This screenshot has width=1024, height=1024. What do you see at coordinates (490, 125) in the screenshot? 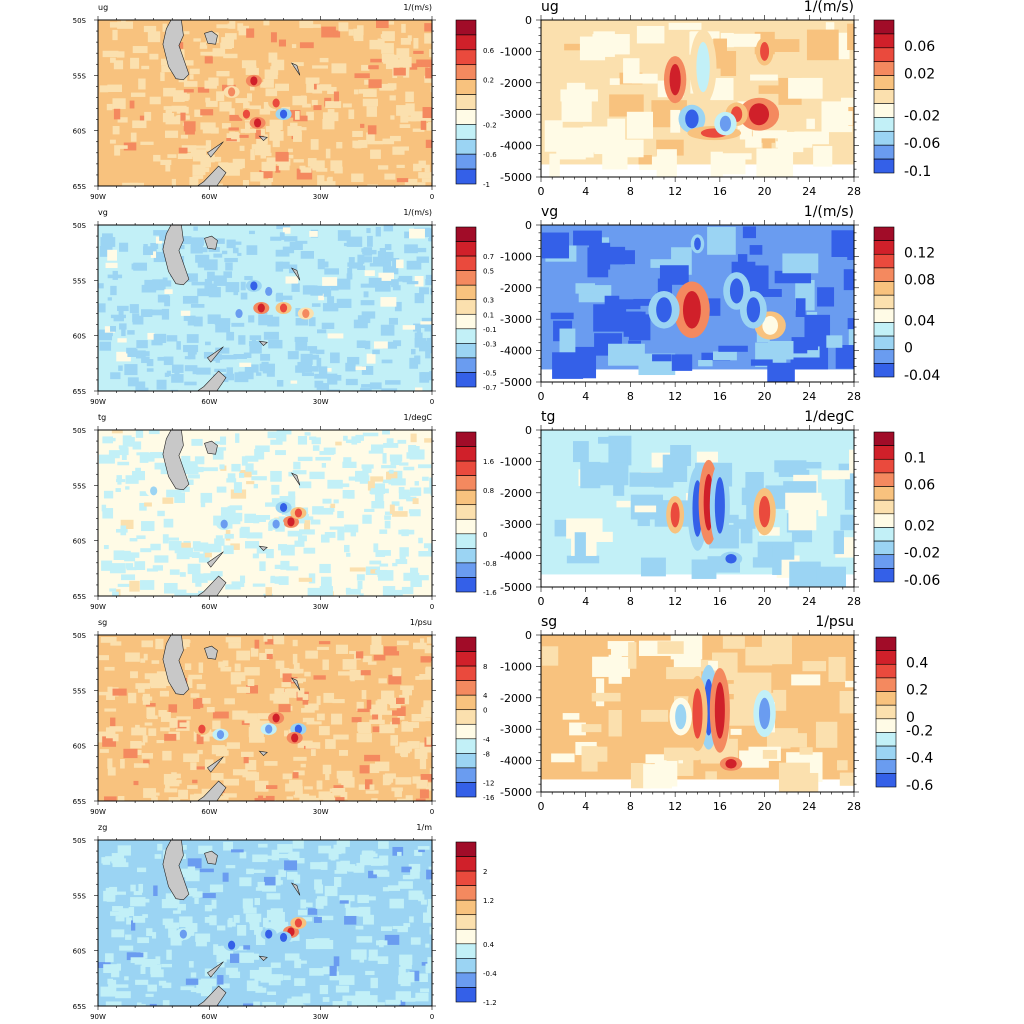
I see `colorbar-label: -0.2` at bounding box center [490, 125].